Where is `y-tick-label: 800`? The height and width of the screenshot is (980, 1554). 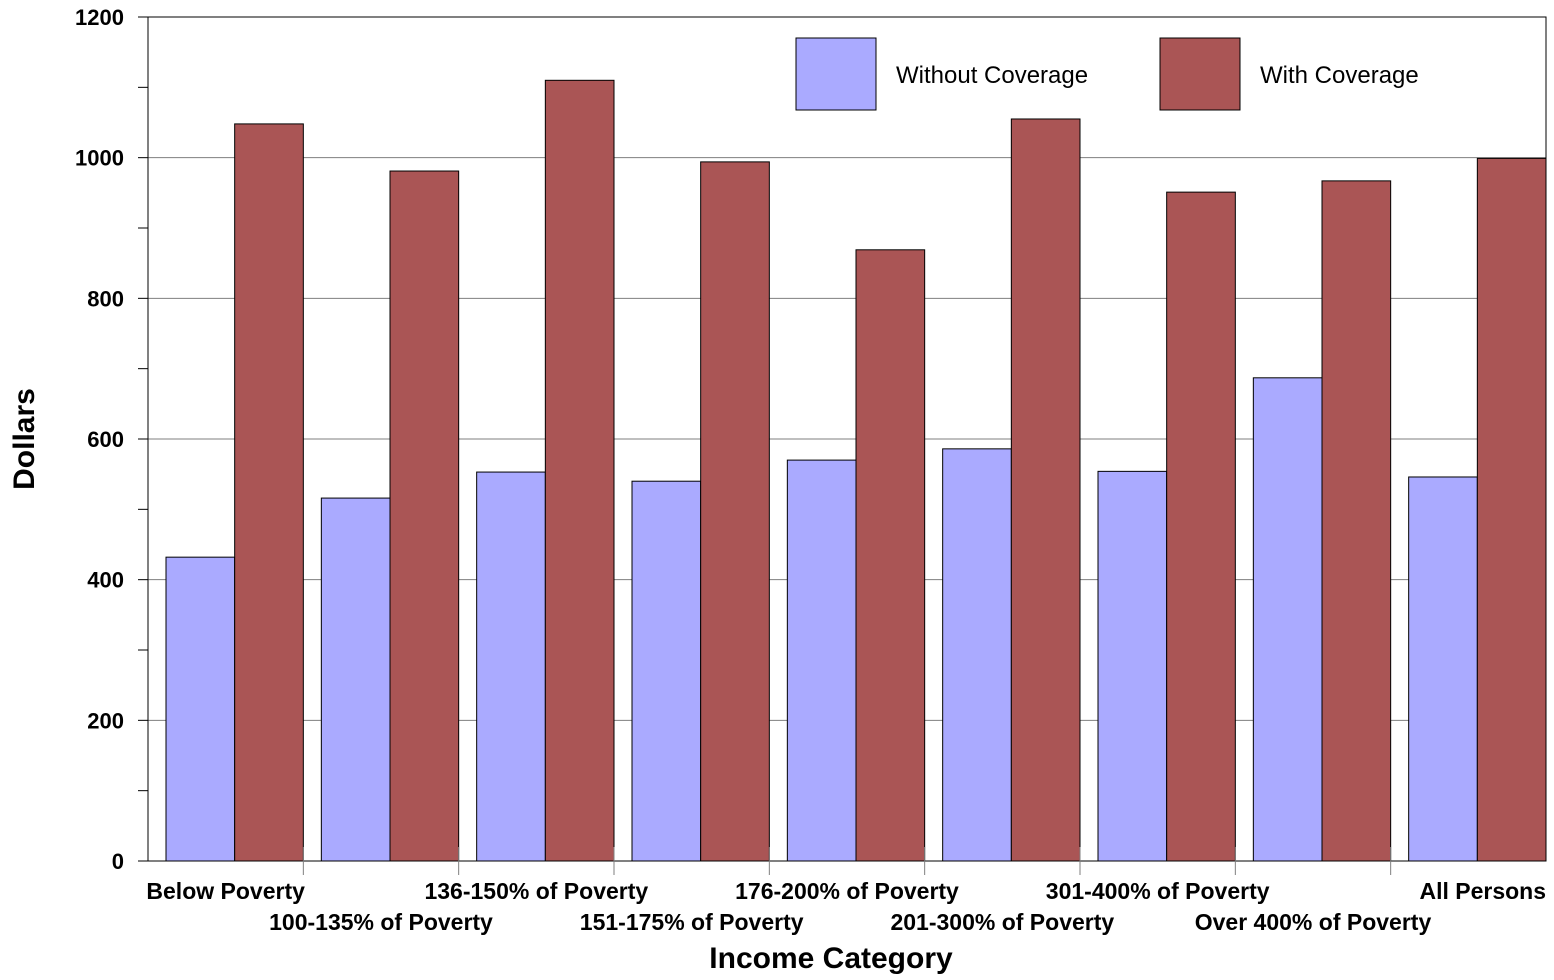
y-tick-label: 800 is located at coordinates (105, 298).